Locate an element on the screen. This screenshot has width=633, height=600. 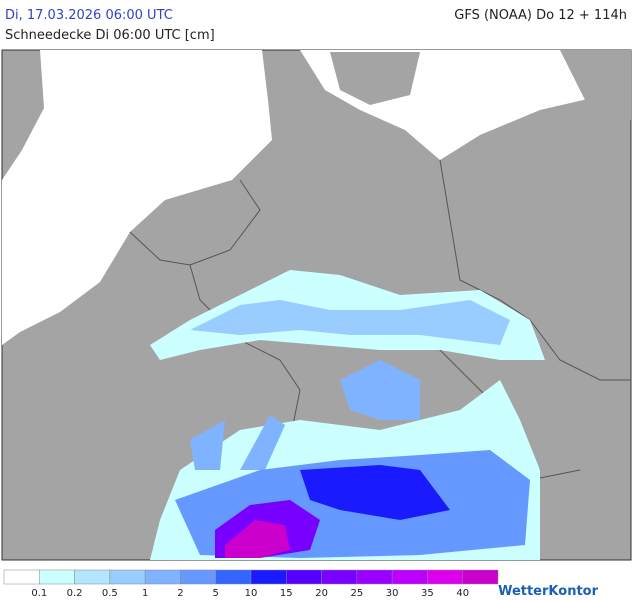
legend-label: 25 is located at coordinates (356, 593).